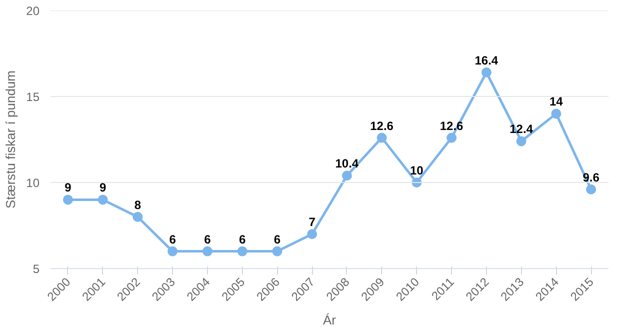  What do you see at coordinates (347, 163) in the screenshot?
I see `data-label: 10.4` at bounding box center [347, 163].